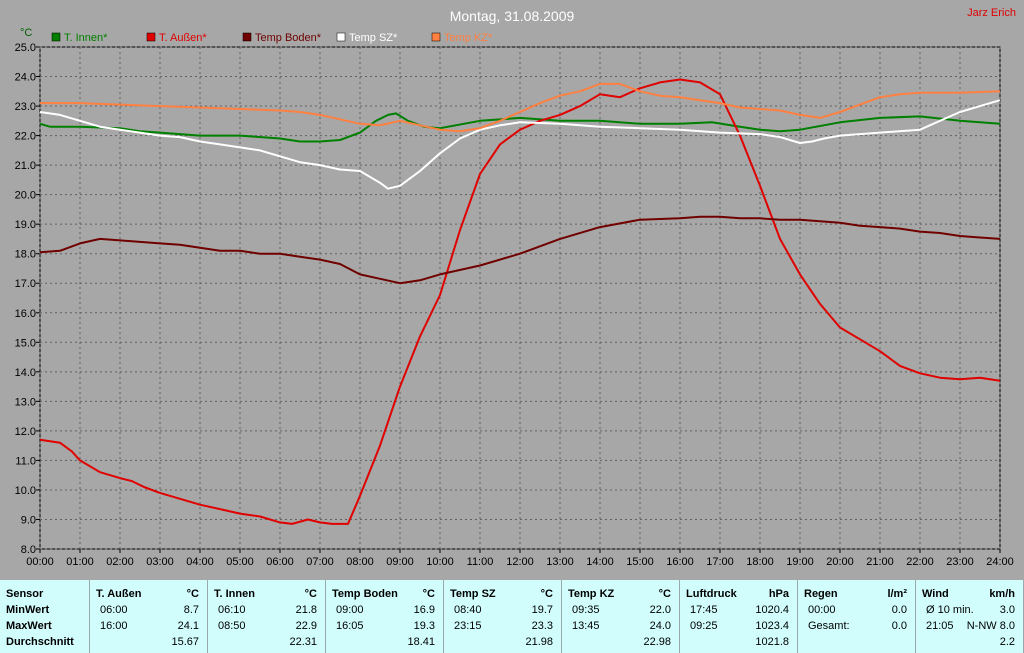 The height and width of the screenshot is (653, 1024). What do you see at coordinates (512, 16) in the screenshot?
I see `chart-title: Montag, 31.08.2009` at bounding box center [512, 16].